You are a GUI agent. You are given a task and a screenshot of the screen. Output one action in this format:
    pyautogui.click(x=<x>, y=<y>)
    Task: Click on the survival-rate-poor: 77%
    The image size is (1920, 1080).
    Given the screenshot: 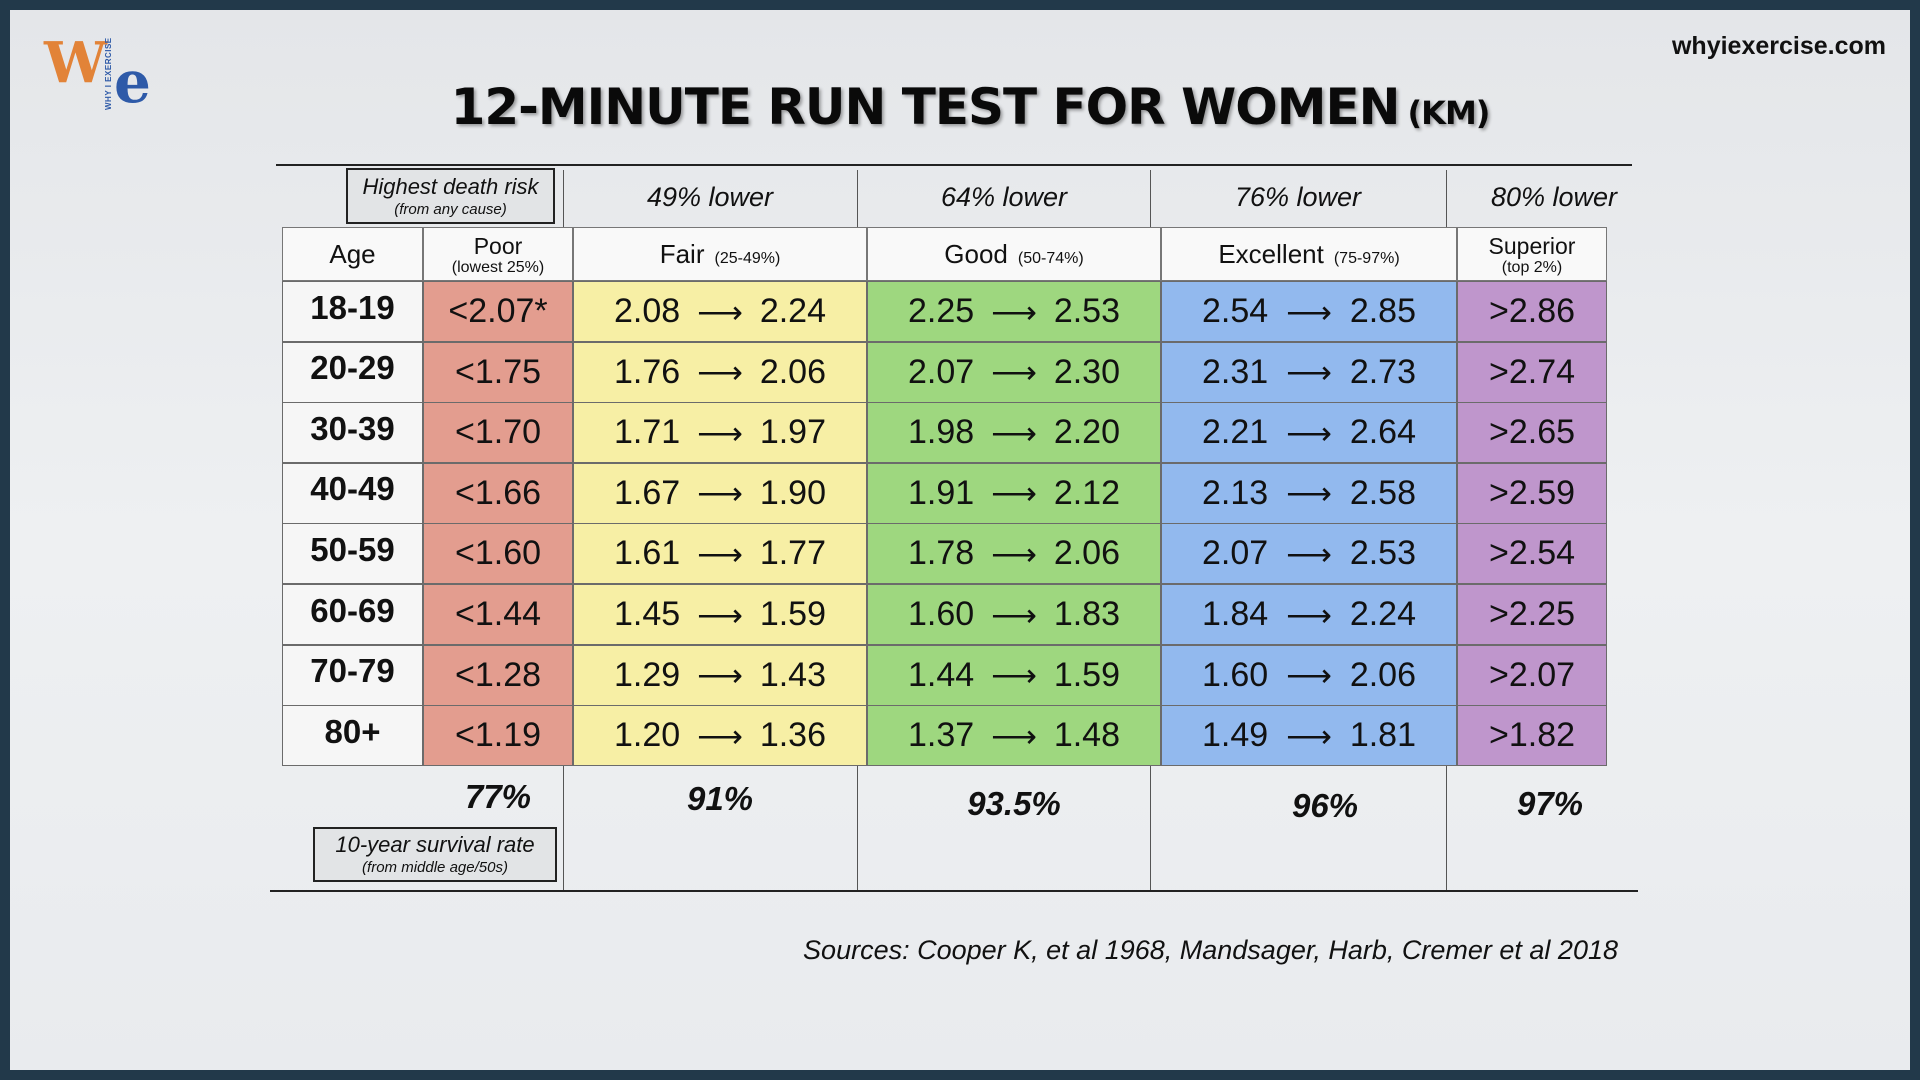 What is the action you would take?
    pyautogui.click(x=498, y=796)
    